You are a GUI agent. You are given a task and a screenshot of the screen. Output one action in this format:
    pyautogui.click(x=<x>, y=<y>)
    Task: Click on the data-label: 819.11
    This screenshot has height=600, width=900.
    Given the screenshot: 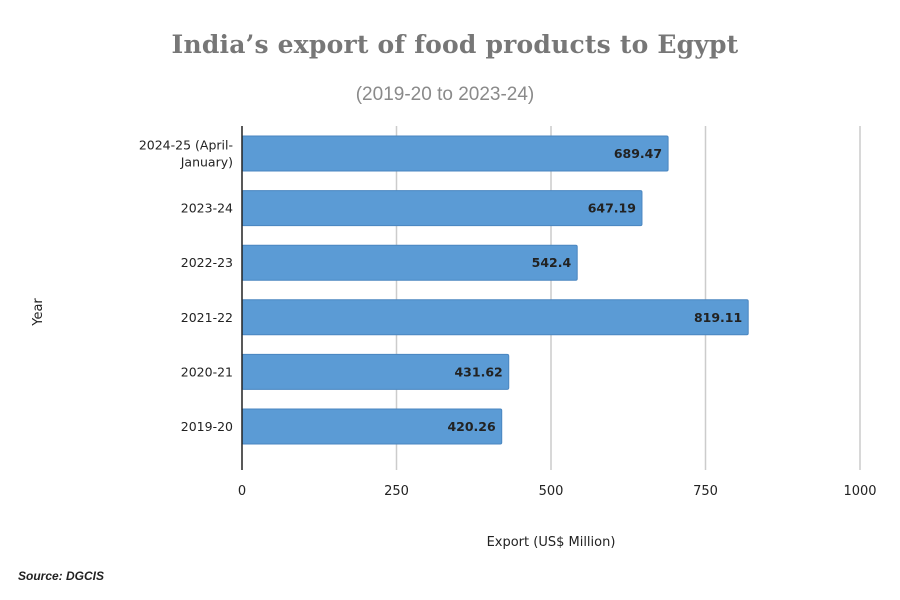 What is the action you would take?
    pyautogui.click(x=718, y=317)
    